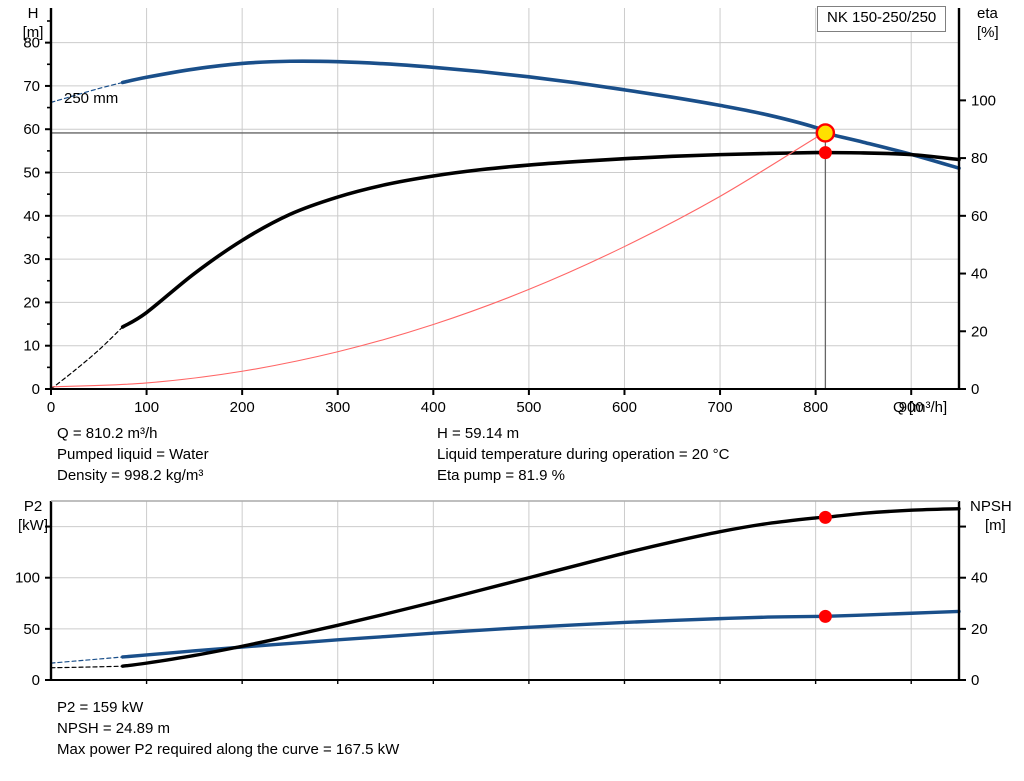 The height and width of the screenshot is (781, 1024). I want to click on duty-point-marker-efficiency, so click(825, 153).